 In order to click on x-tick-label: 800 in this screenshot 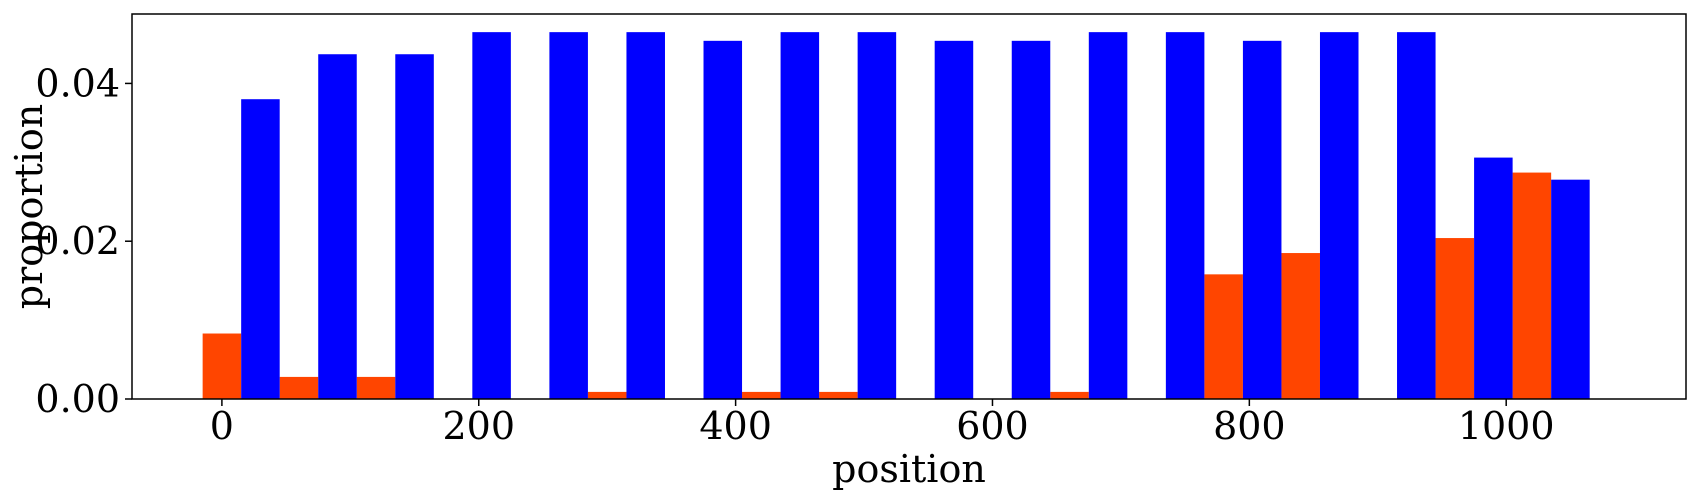, I will do `click(1249, 426)`.